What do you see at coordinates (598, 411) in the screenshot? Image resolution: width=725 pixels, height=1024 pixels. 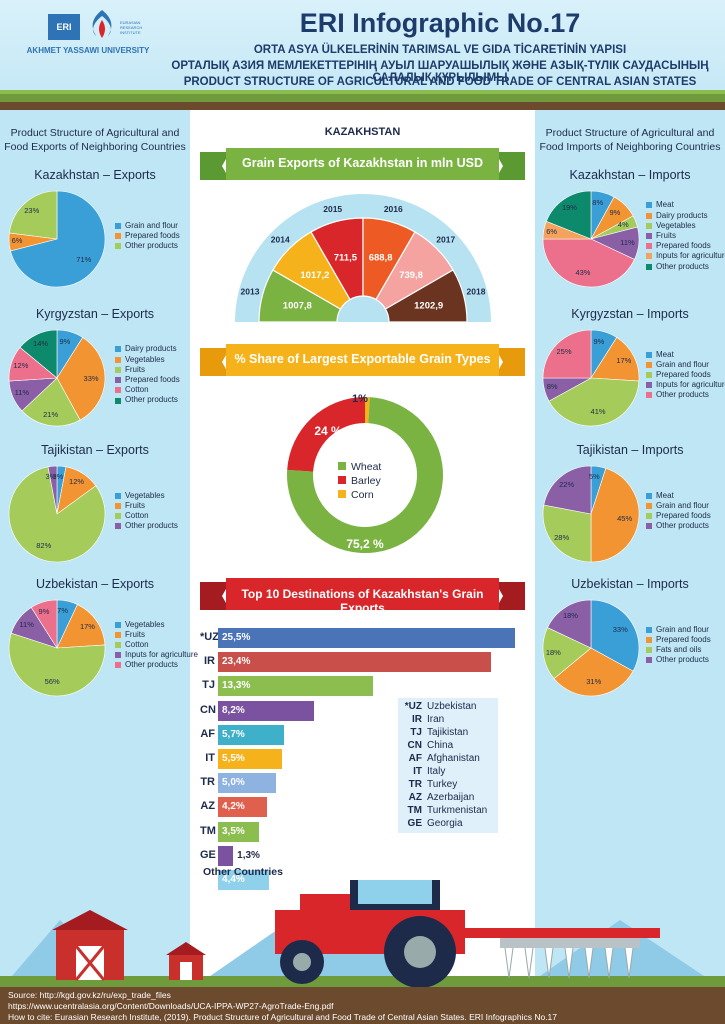 I see `pie-pct-label: 41%` at bounding box center [598, 411].